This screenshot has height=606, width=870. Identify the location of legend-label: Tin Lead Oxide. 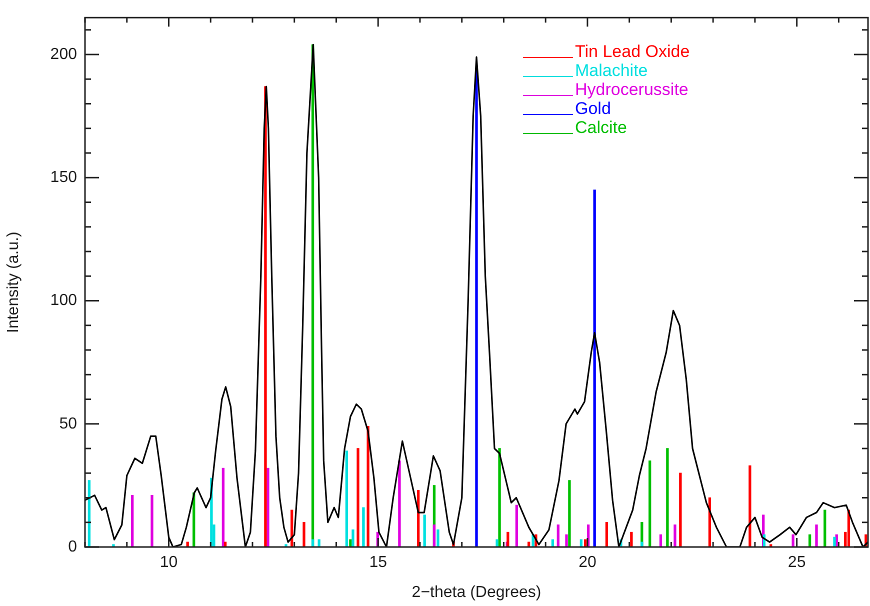
(632, 51).